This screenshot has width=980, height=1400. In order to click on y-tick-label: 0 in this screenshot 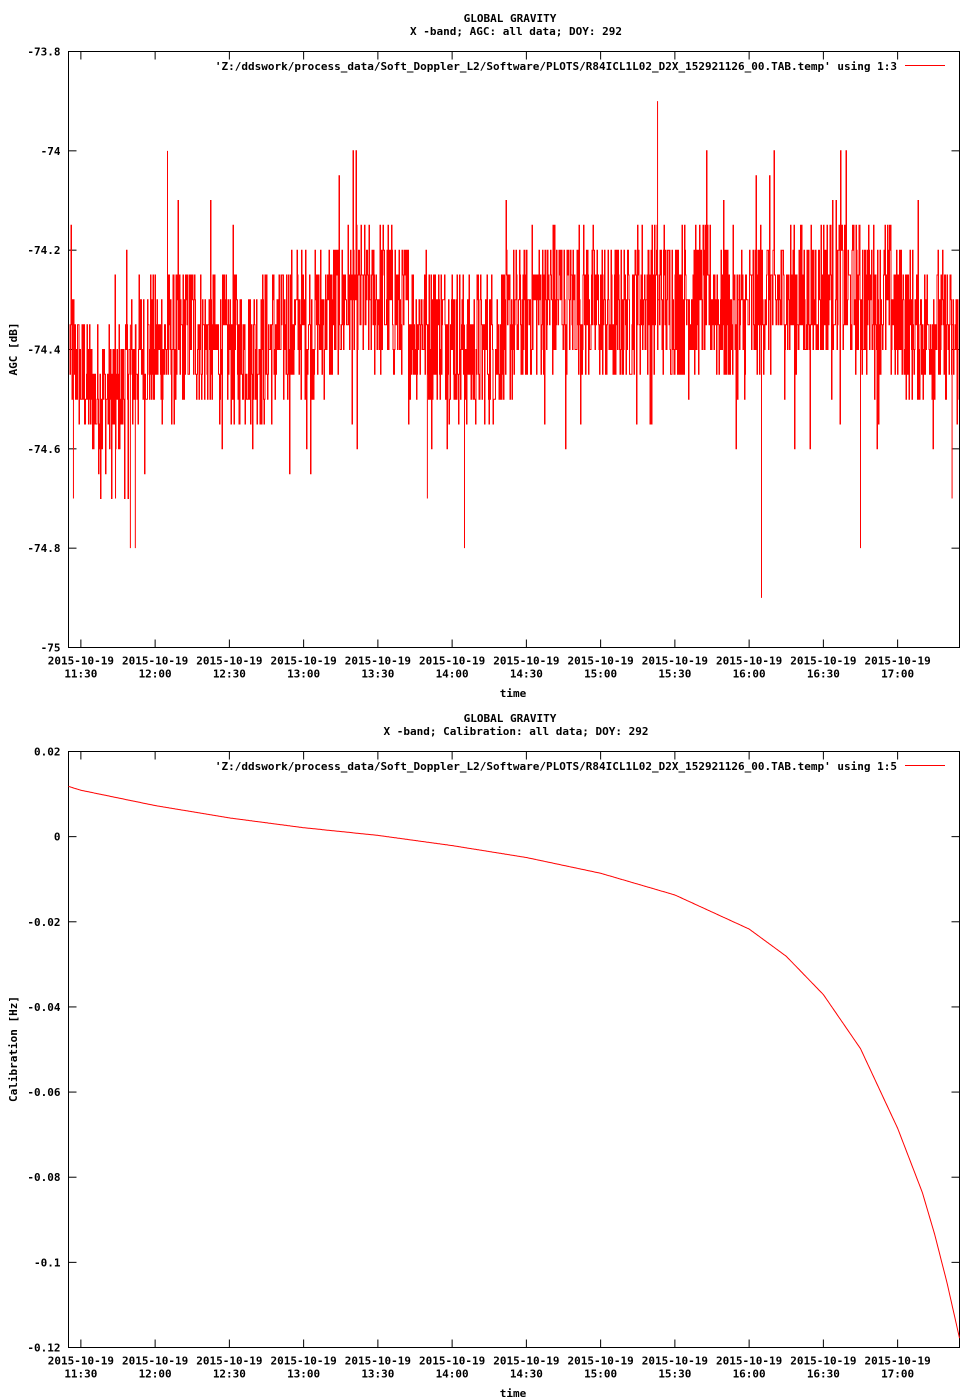, I will do `click(57, 837)`.